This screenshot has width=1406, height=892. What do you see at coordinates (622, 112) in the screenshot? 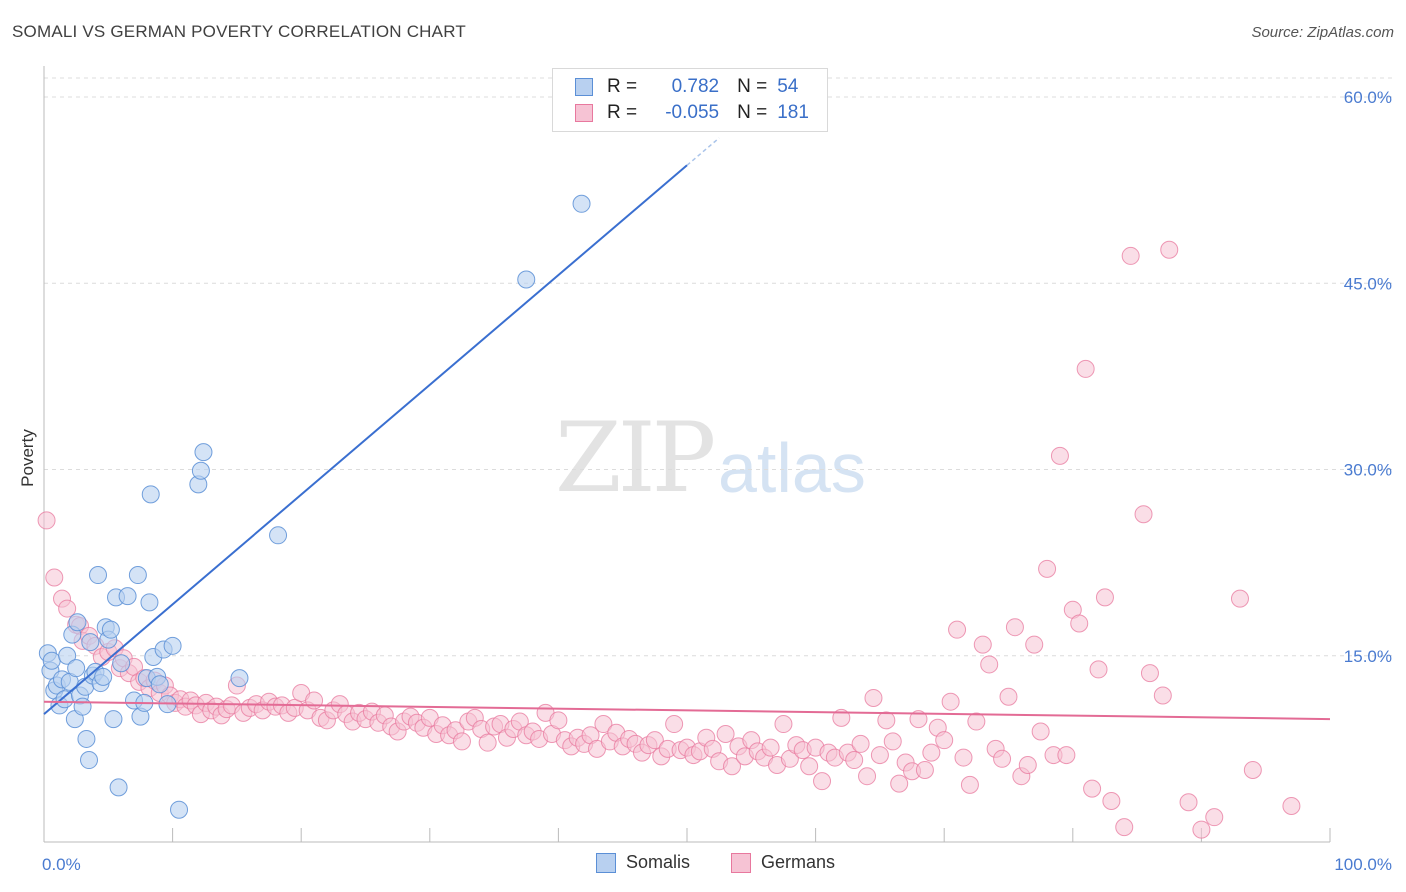
I see `legend-r-label: R =` at bounding box center [622, 112].